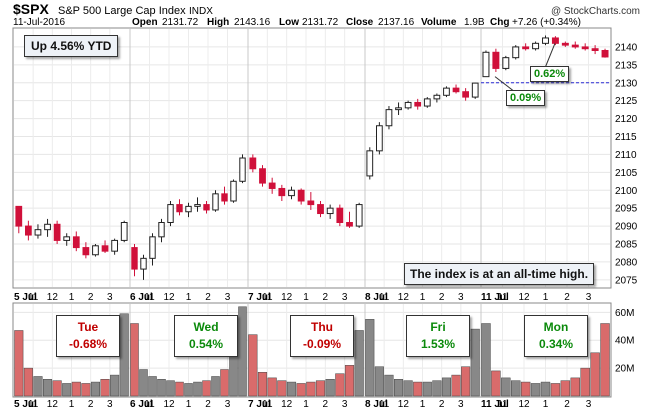 The image size is (650, 415). Describe the element at coordinates (145, 22) in the screenshot. I see `open-label: Open` at that location.